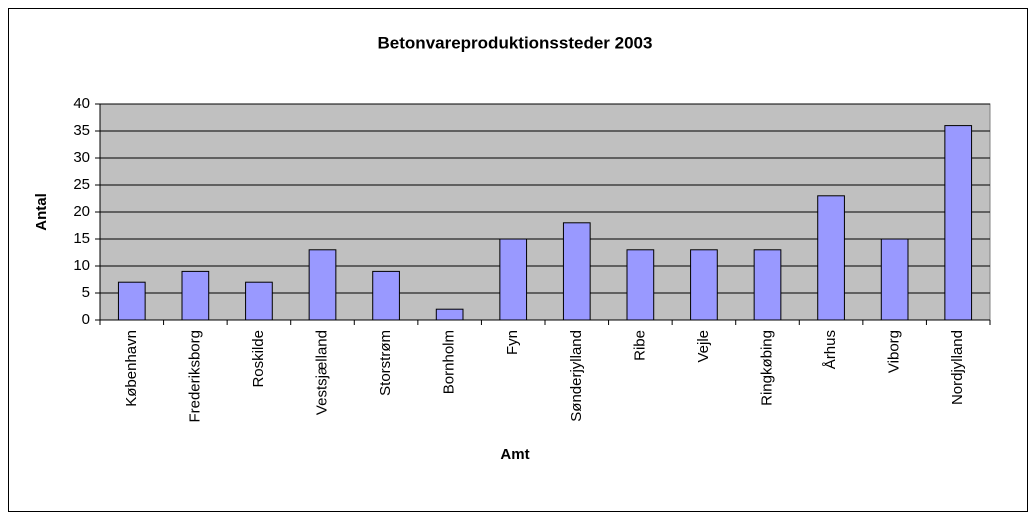 The width and height of the screenshot is (1034, 523). Describe the element at coordinates (194, 376) in the screenshot. I see `x-tick-label: Frederiksborg` at that location.